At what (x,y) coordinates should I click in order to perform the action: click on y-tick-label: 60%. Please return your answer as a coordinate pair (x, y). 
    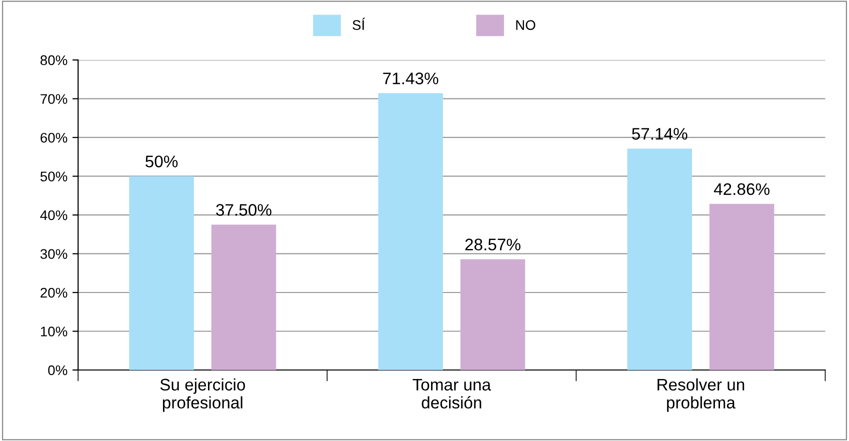
    Looking at the image, I should click on (54, 137).